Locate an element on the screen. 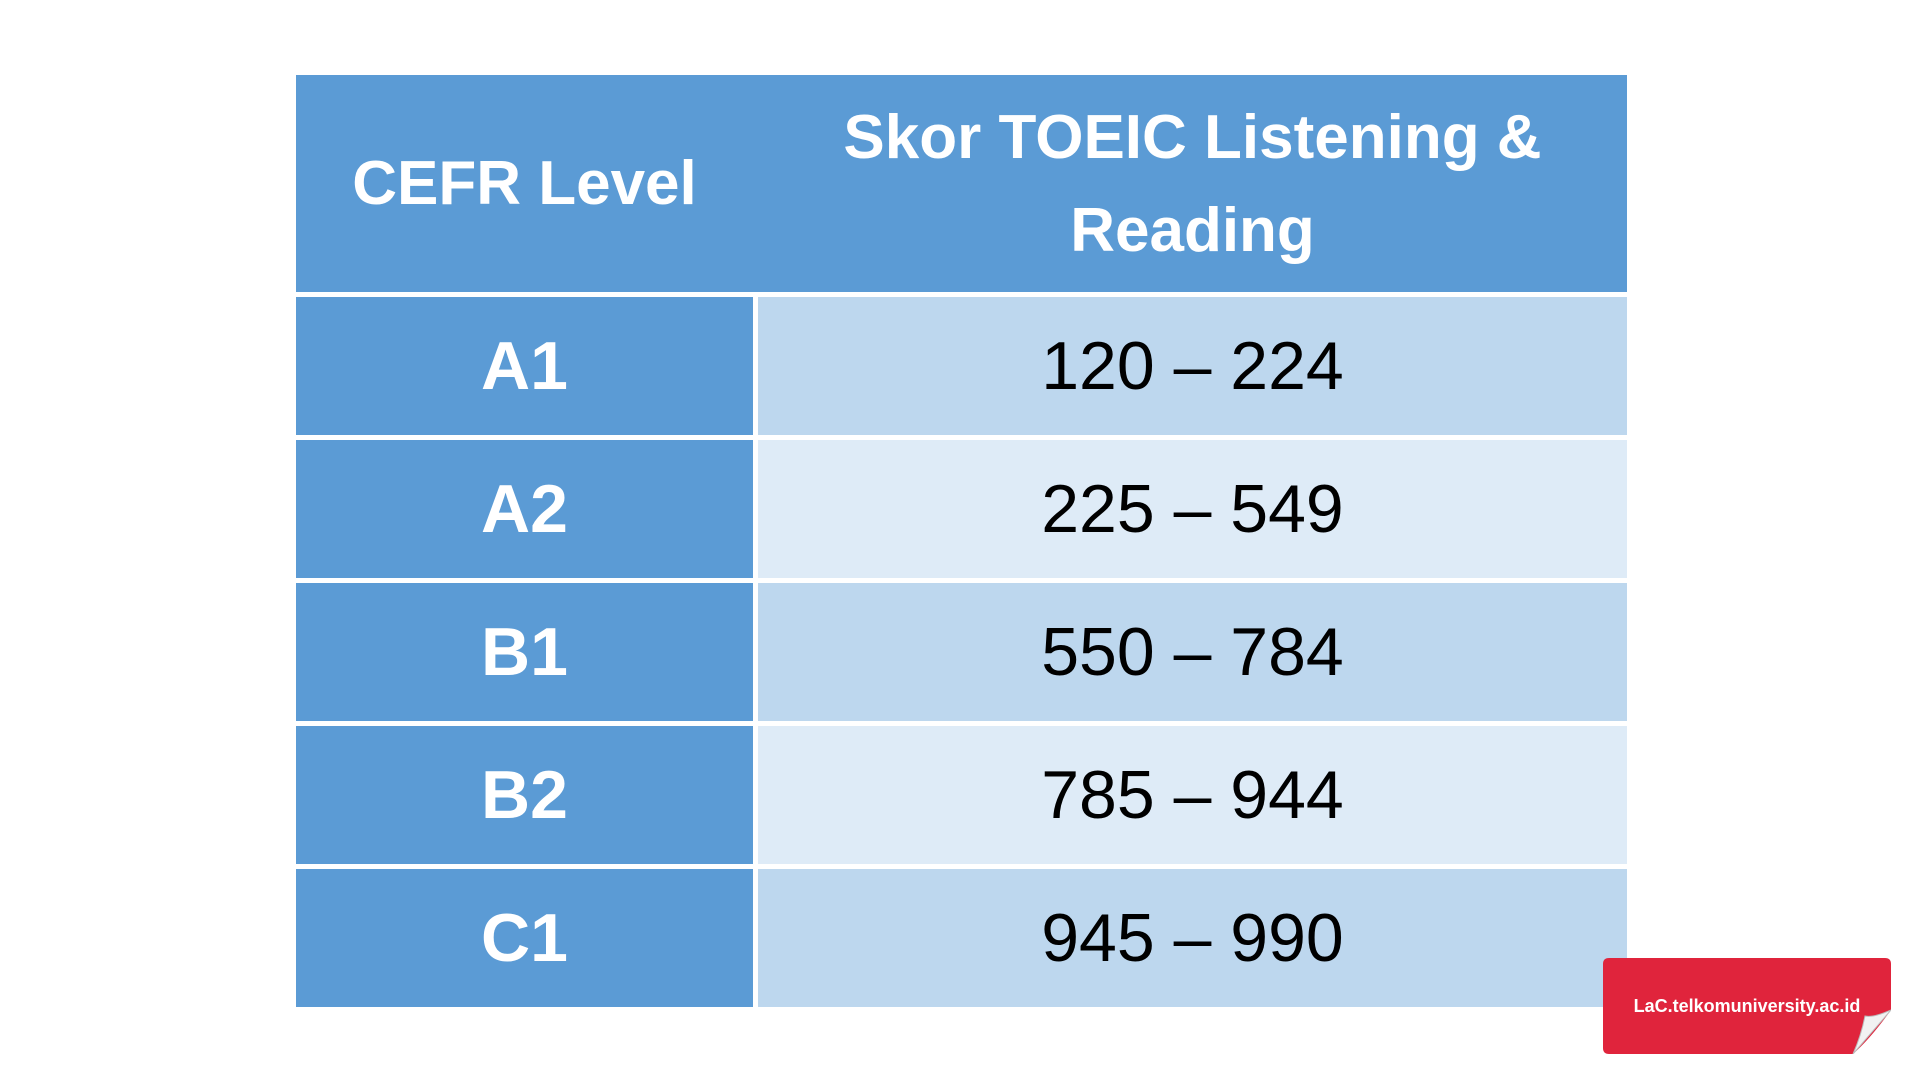 The width and height of the screenshot is (1920, 1080). badge-shape is located at coordinates (1747, 1006).